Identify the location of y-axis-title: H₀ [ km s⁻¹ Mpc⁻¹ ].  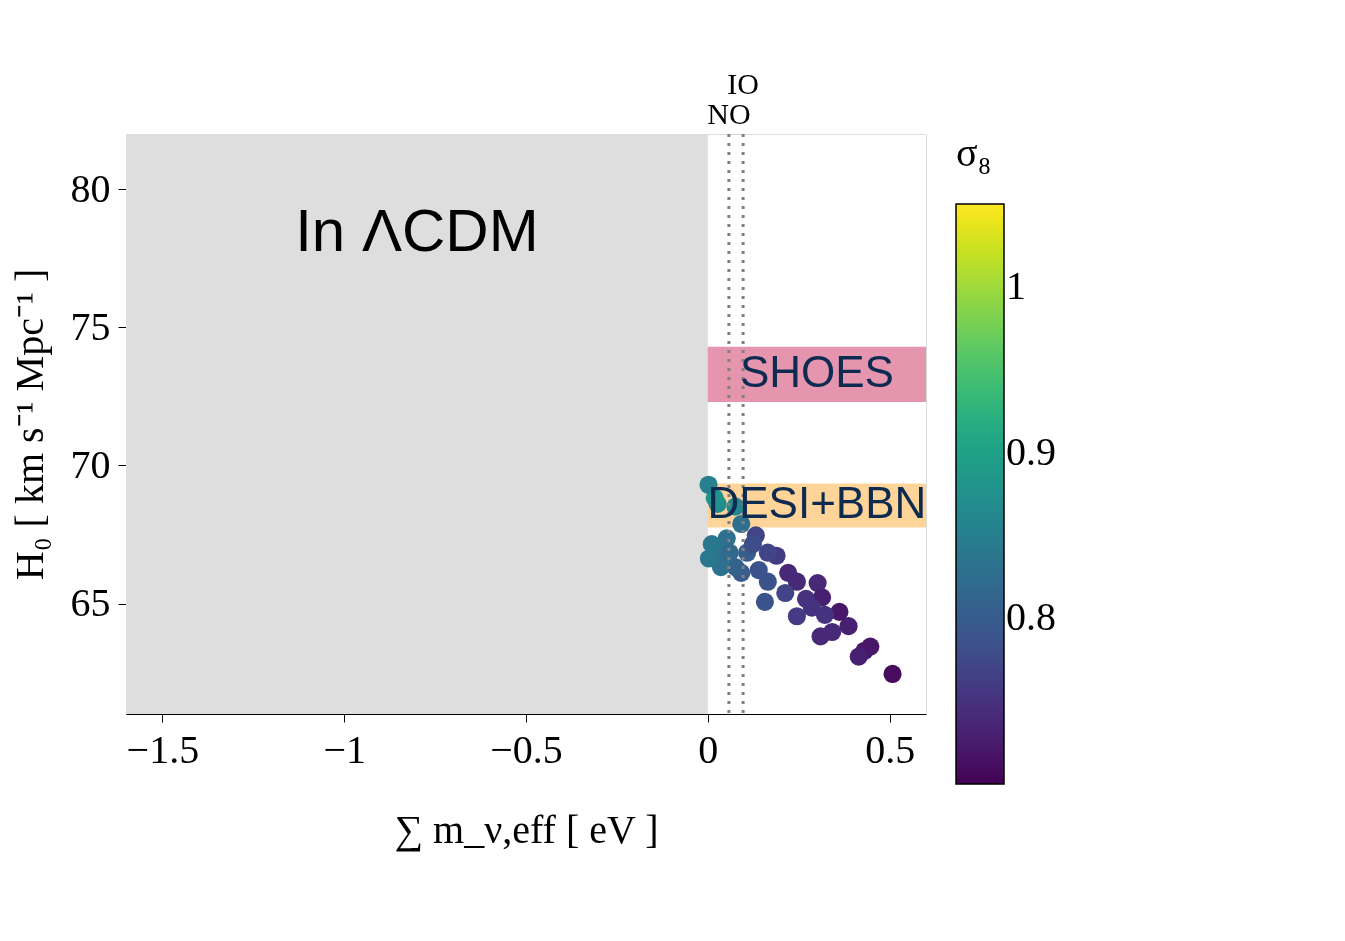
(29, 424).